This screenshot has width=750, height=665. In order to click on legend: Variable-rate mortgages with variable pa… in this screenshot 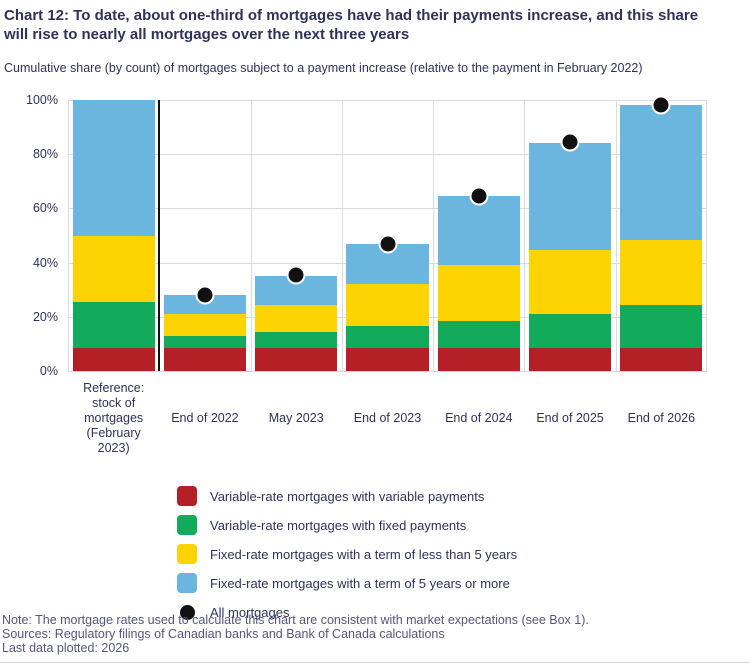, I will do `click(347, 558)`.